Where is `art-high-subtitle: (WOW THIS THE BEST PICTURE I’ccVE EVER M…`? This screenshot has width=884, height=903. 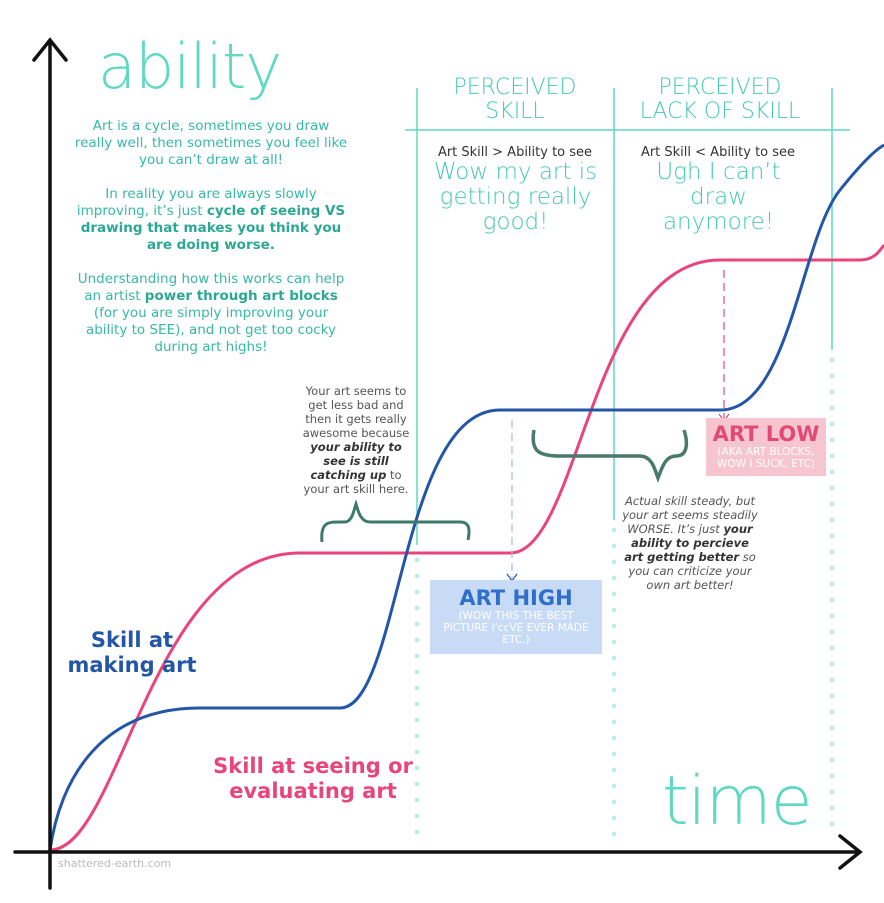
art-high-subtitle: (WOW THIS THE BEST PICTURE I’ccVE EVER M… is located at coordinates (516, 628).